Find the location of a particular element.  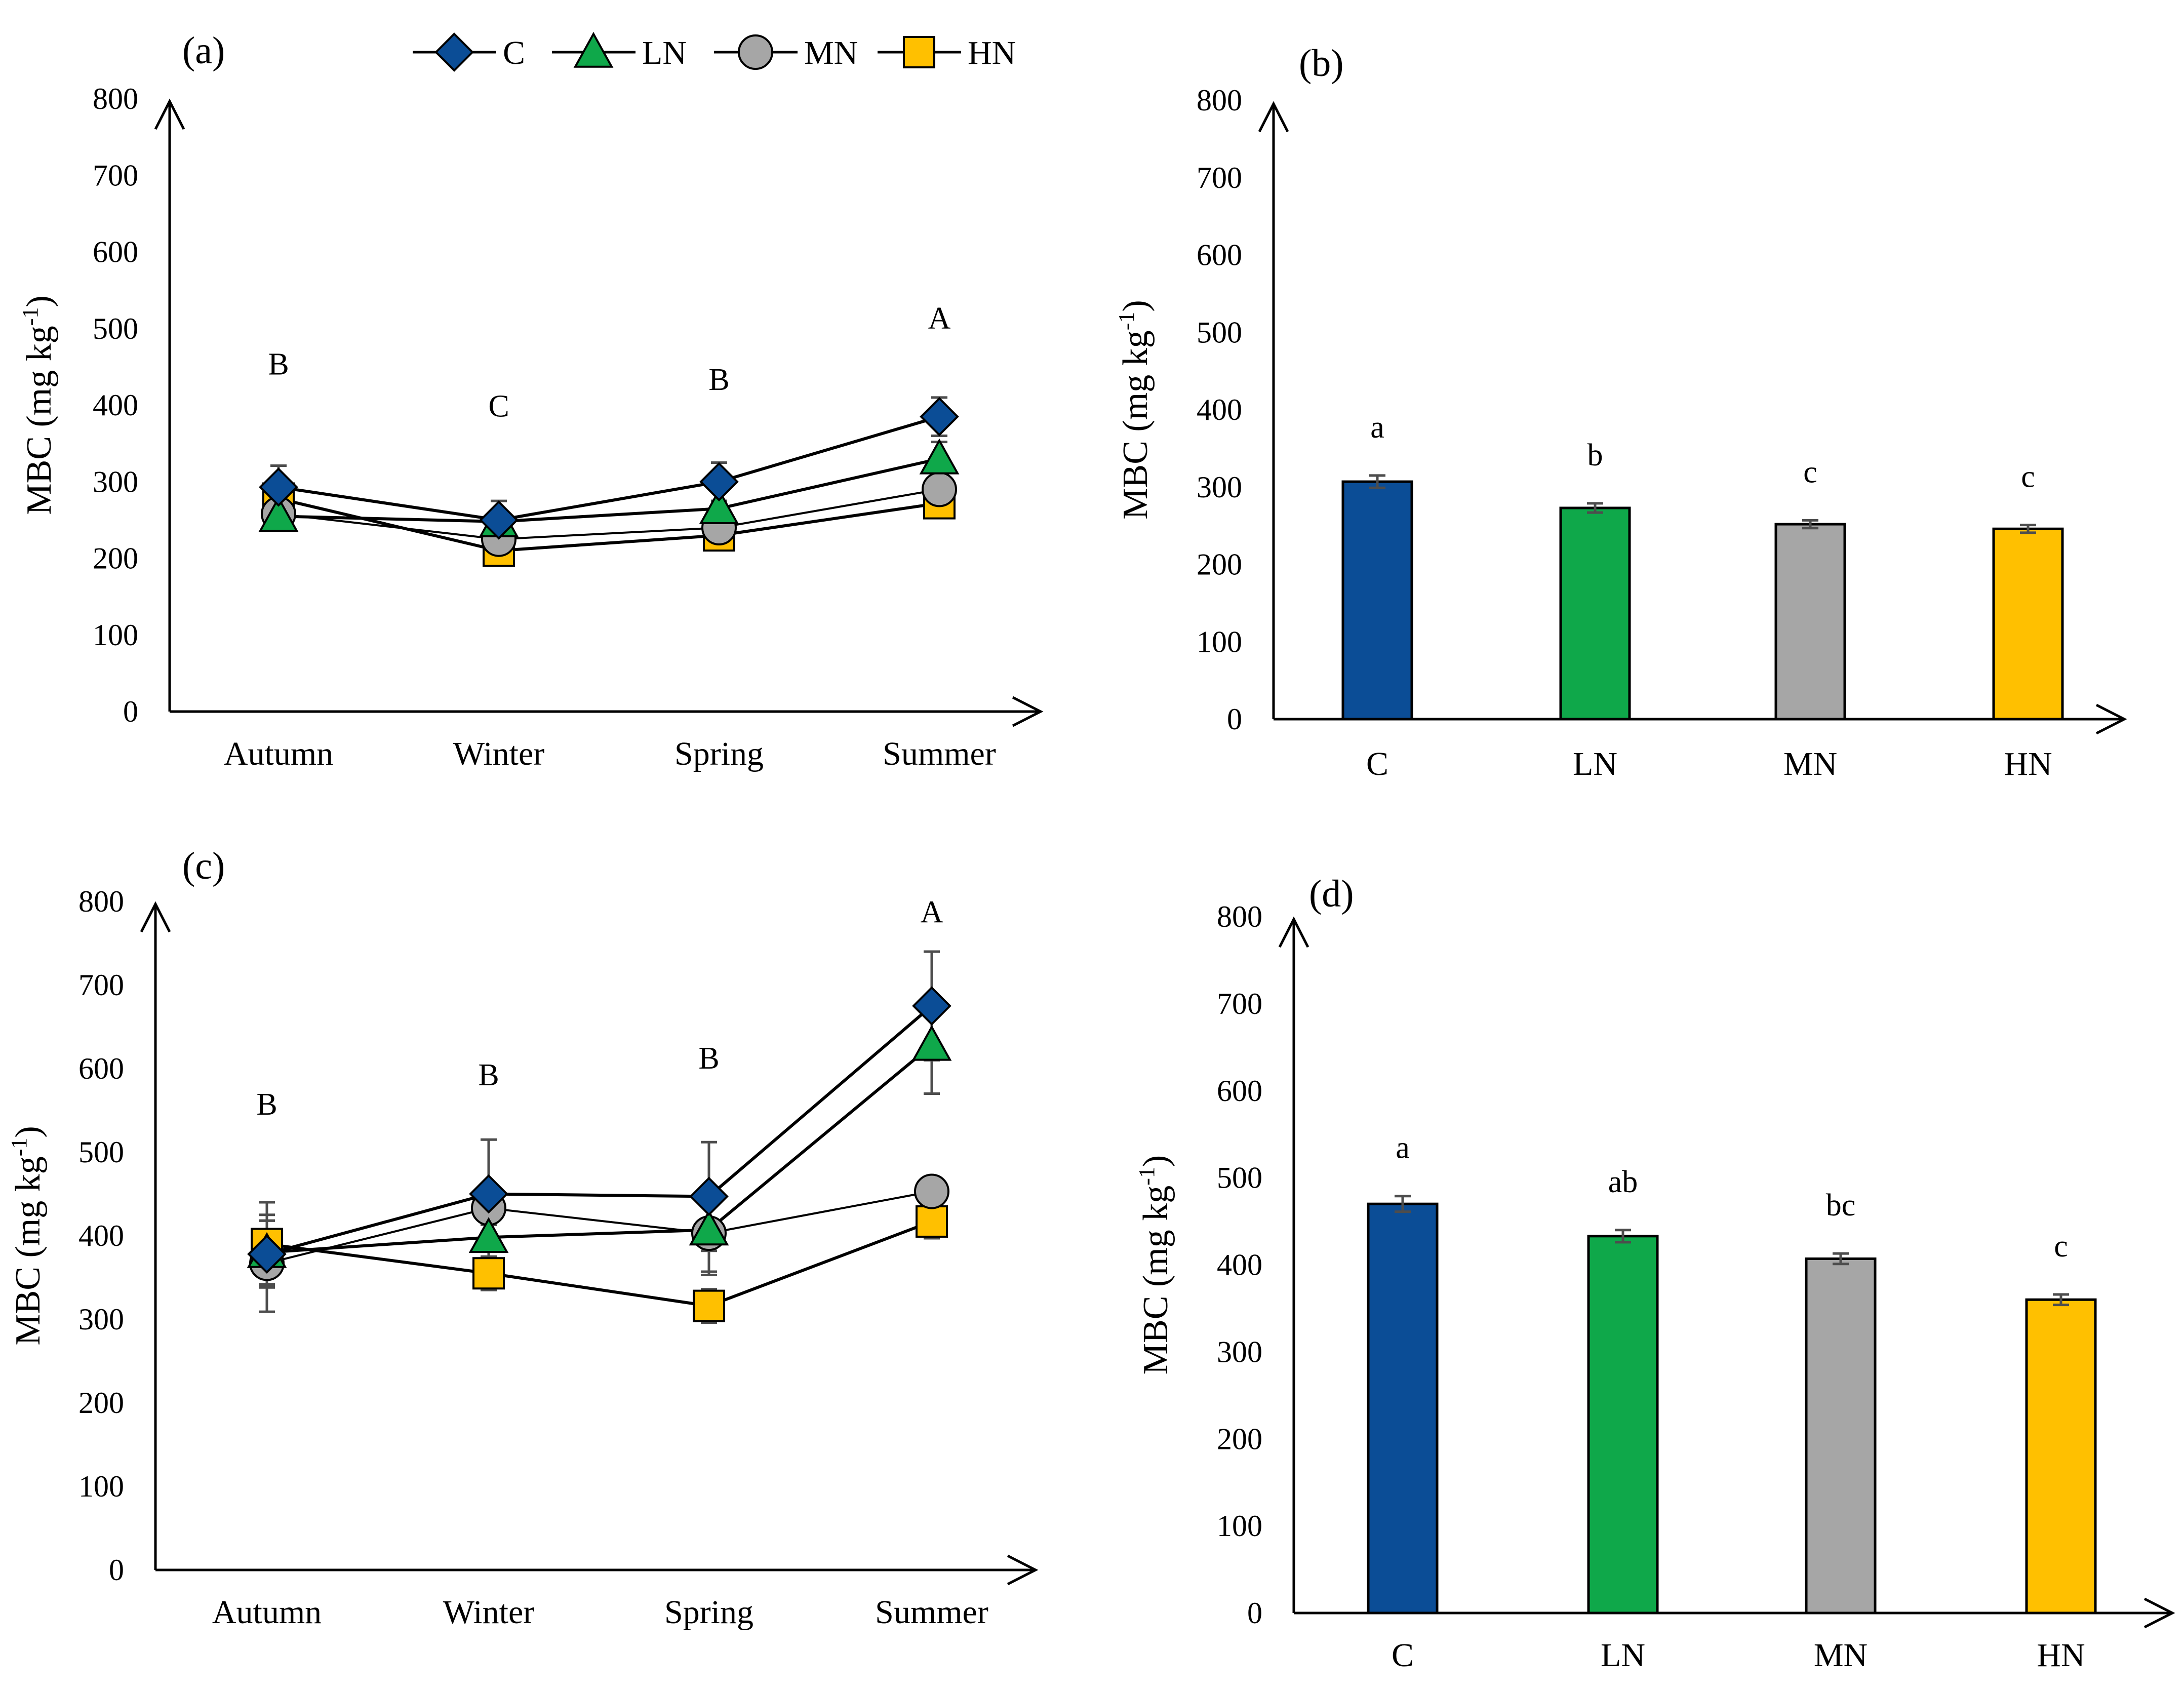

legend-label-ln: LN is located at coordinates (664, 52).